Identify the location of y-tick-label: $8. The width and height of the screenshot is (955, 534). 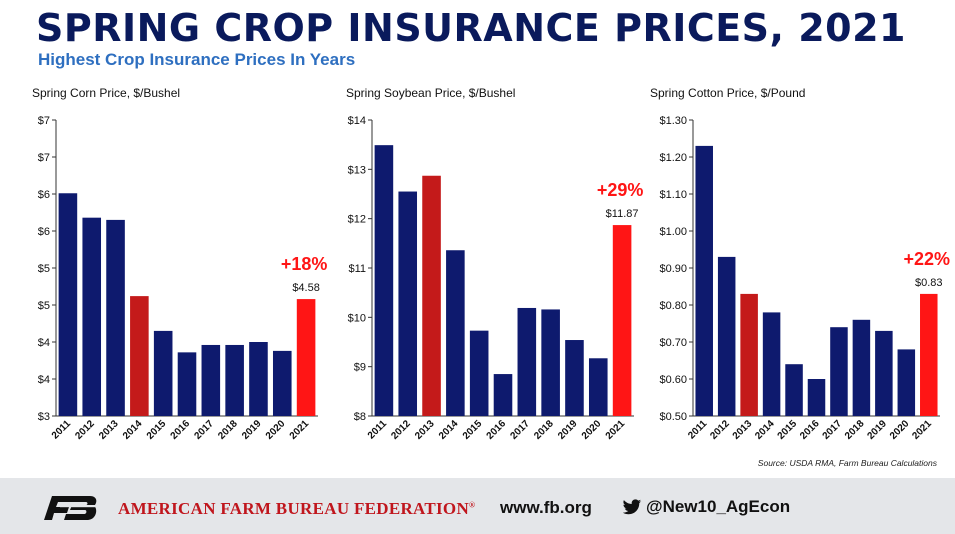
(360, 417).